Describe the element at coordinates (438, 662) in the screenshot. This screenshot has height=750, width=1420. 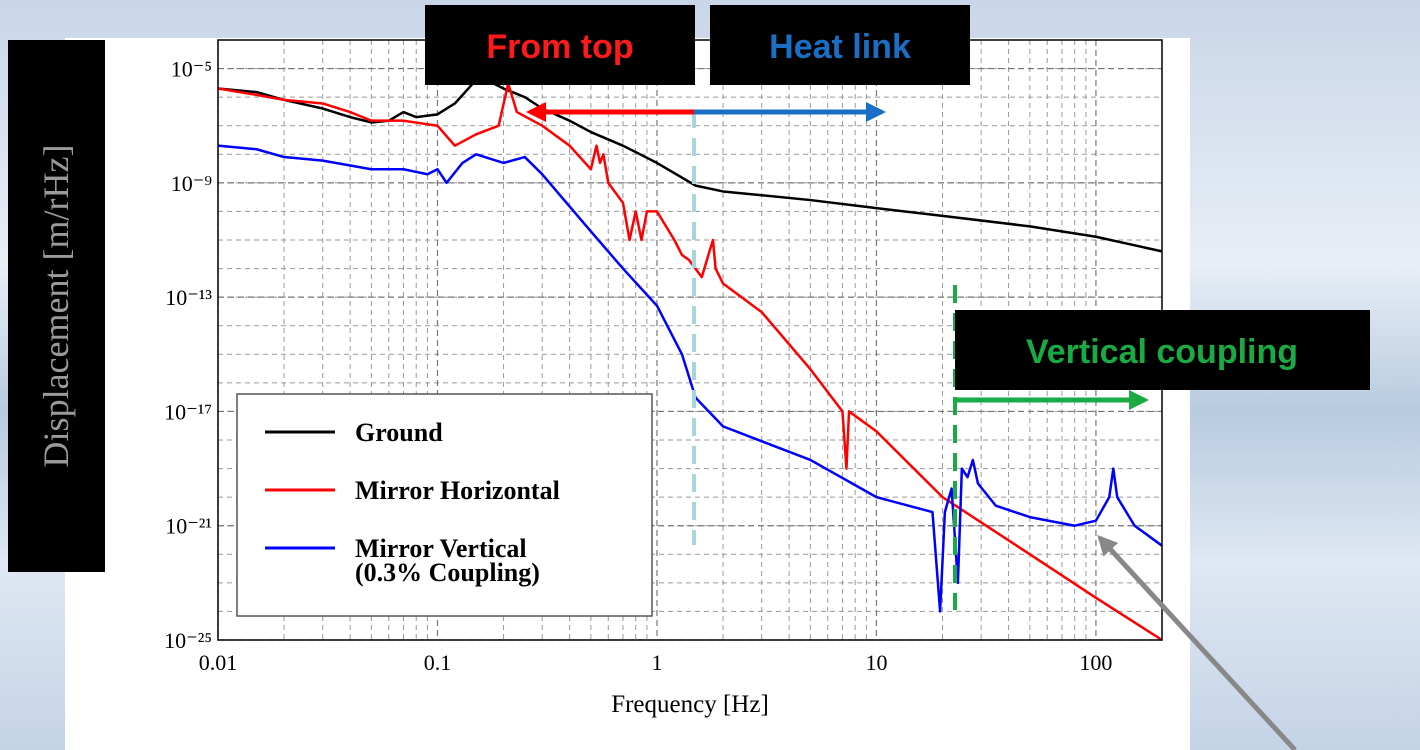
I see `x-tick-label: 0.1` at that location.